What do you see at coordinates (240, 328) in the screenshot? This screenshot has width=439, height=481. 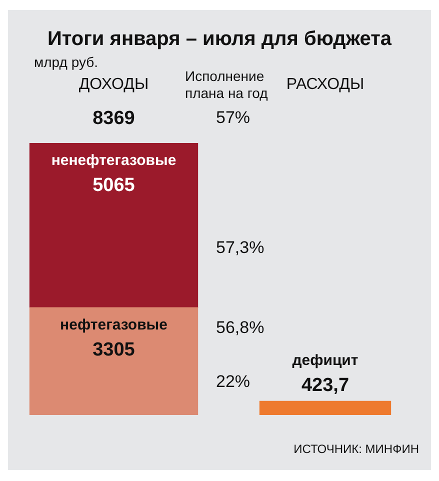 I see `annotation: 56,8%` at bounding box center [240, 328].